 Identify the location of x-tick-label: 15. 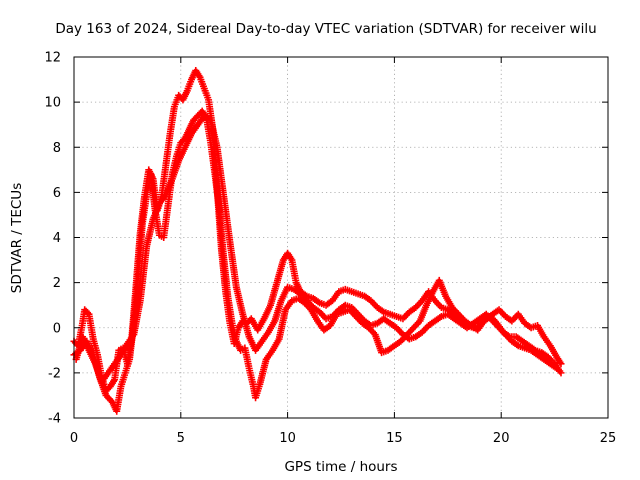
(394, 438).